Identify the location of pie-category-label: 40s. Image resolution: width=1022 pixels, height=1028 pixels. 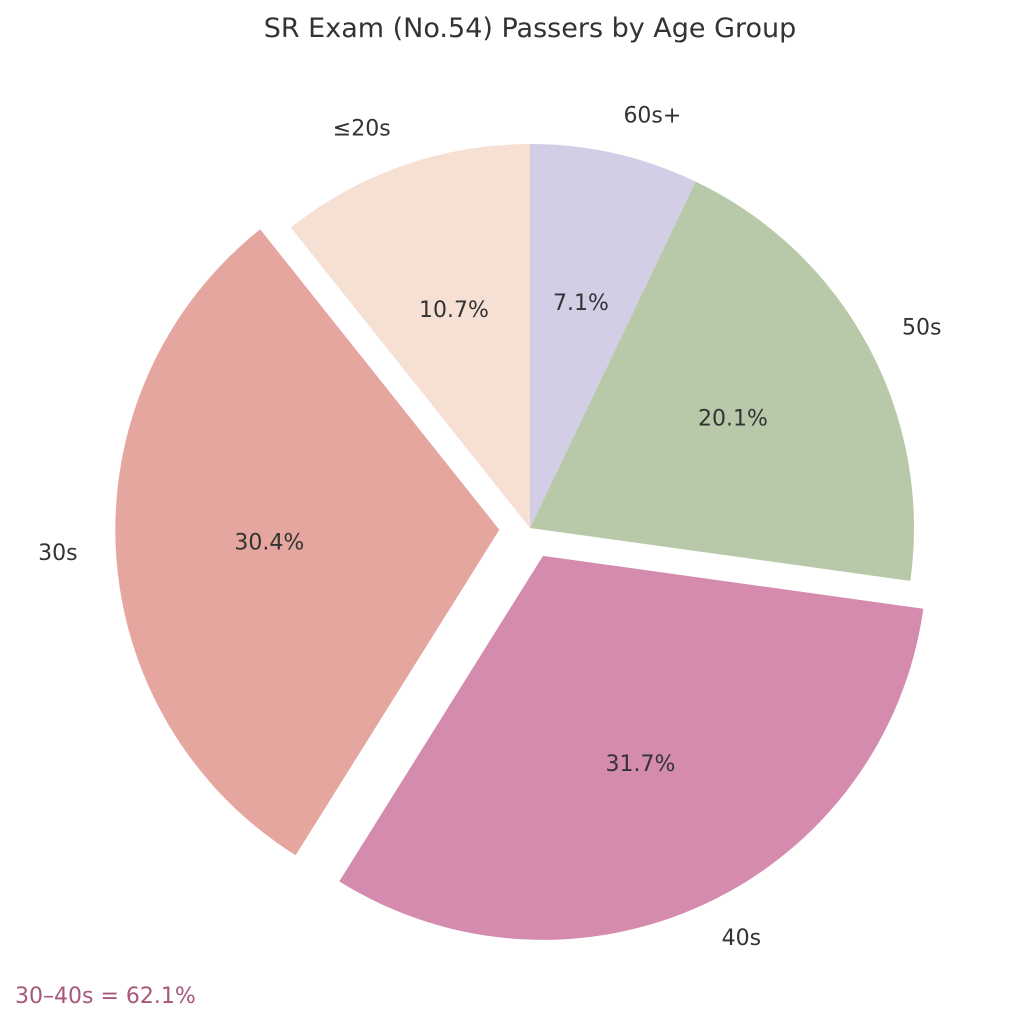
(741, 938).